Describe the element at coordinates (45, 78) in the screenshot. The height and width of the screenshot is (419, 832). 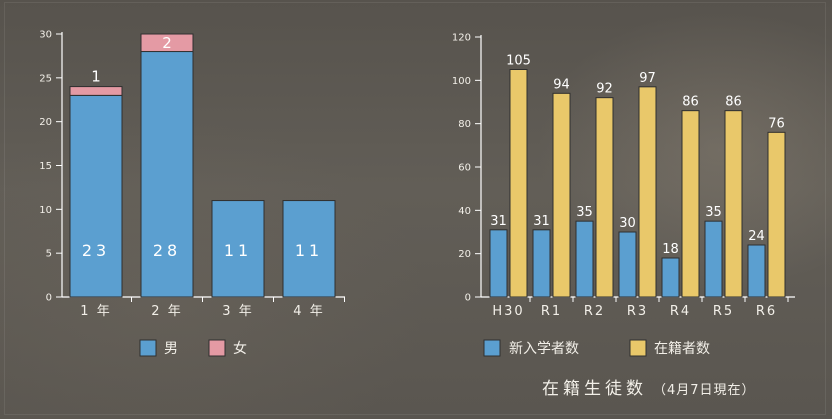
I see `y-tick-label: 25` at that location.